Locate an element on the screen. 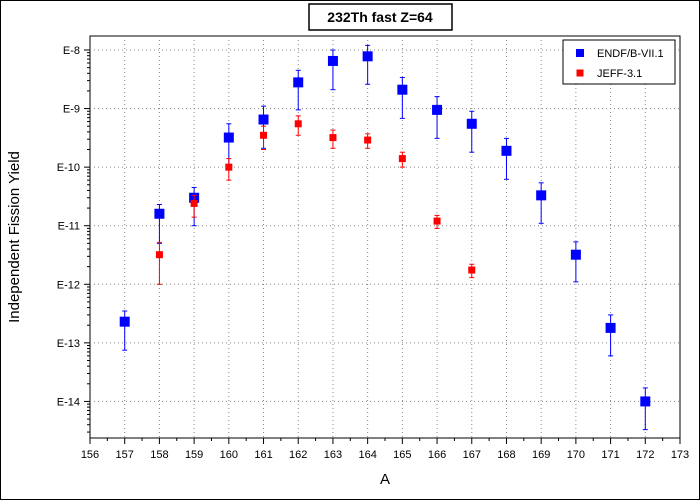 The image size is (700, 500). x-tick-label: 160 is located at coordinates (229, 455).